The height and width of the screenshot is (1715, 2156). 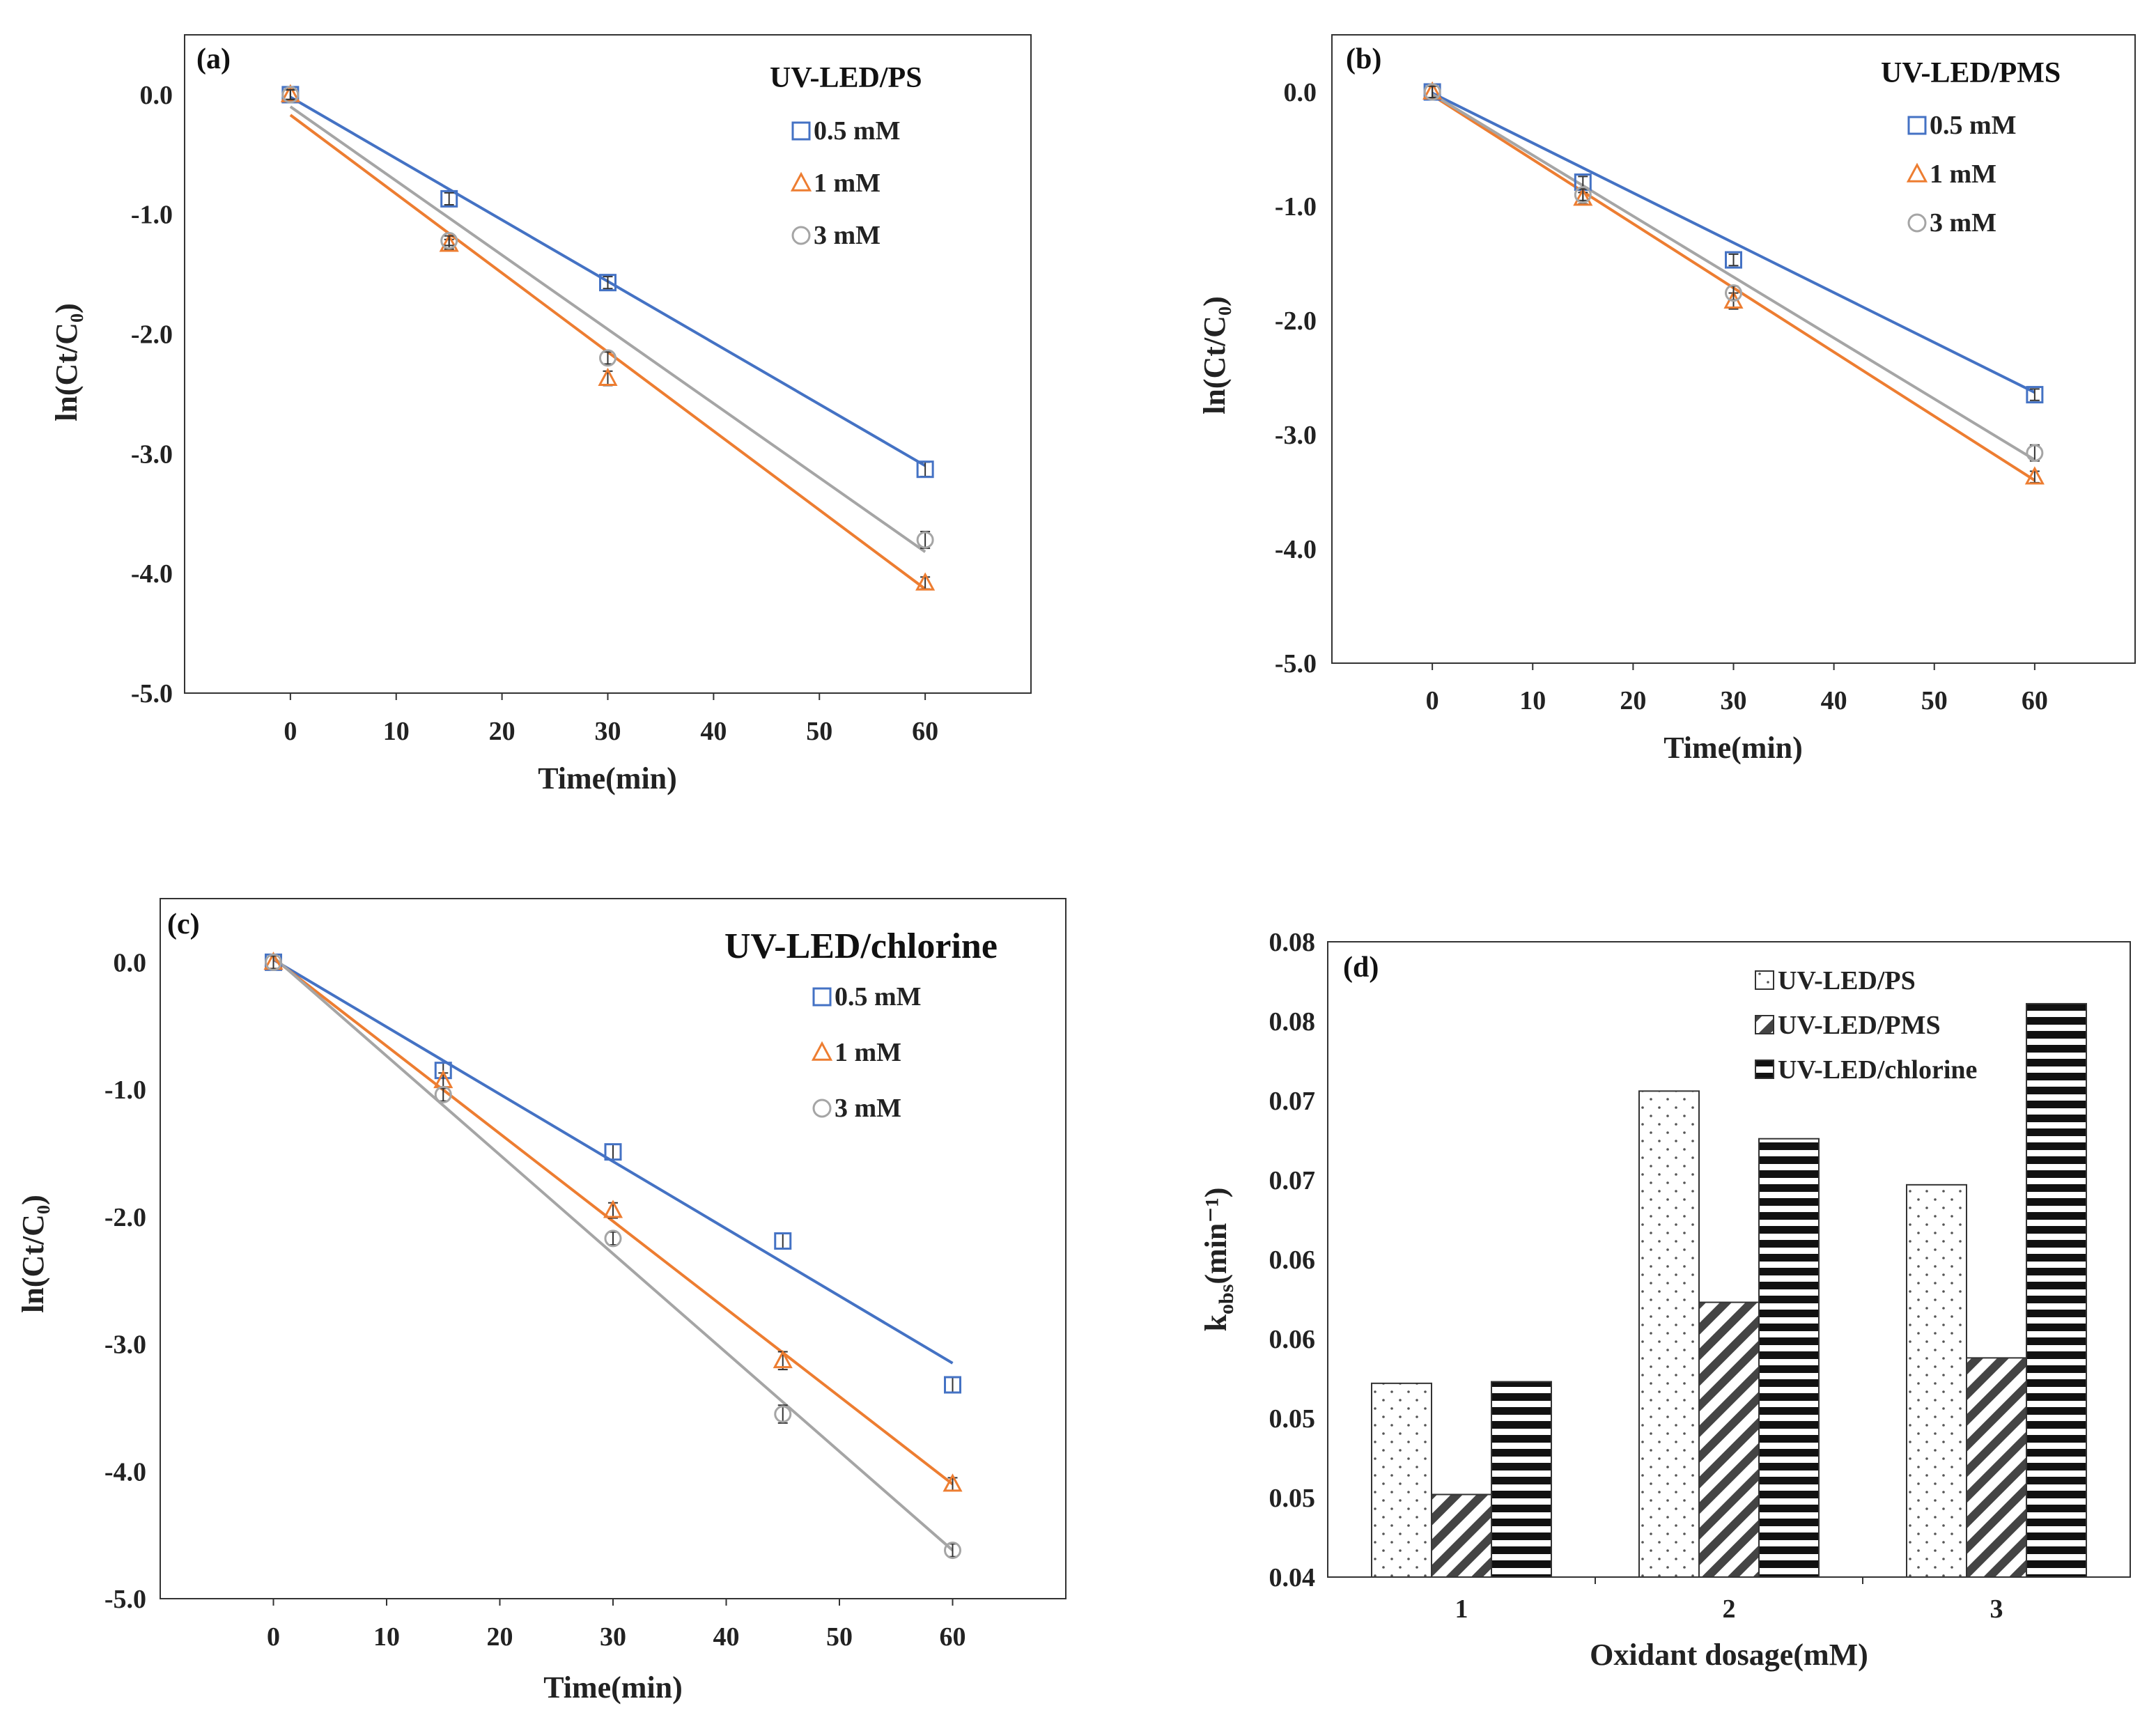 I want to click on legend-entry: 0.5 mM, so click(x=1973, y=125).